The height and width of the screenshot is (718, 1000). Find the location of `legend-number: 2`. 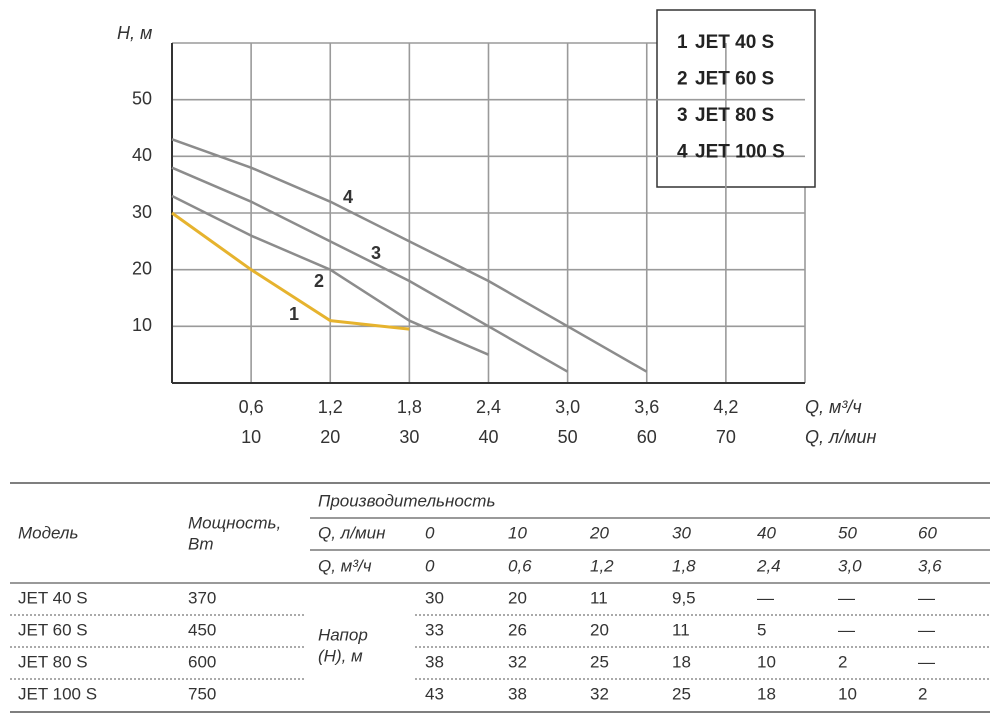

legend-number: 2 is located at coordinates (682, 79).